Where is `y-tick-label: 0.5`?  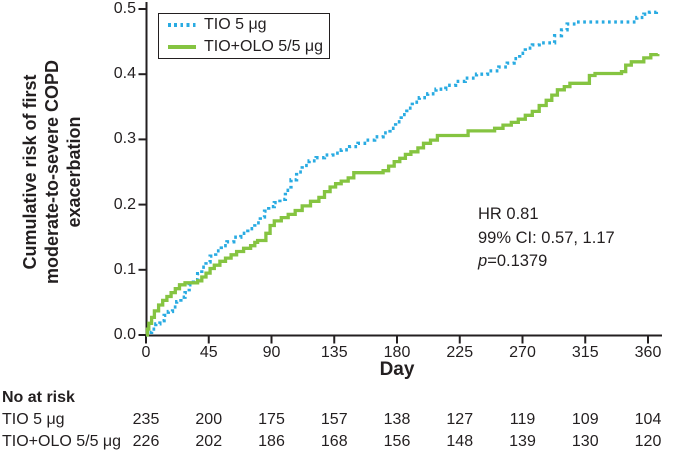 y-tick-label: 0.5 is located at coordinates (124, 8).